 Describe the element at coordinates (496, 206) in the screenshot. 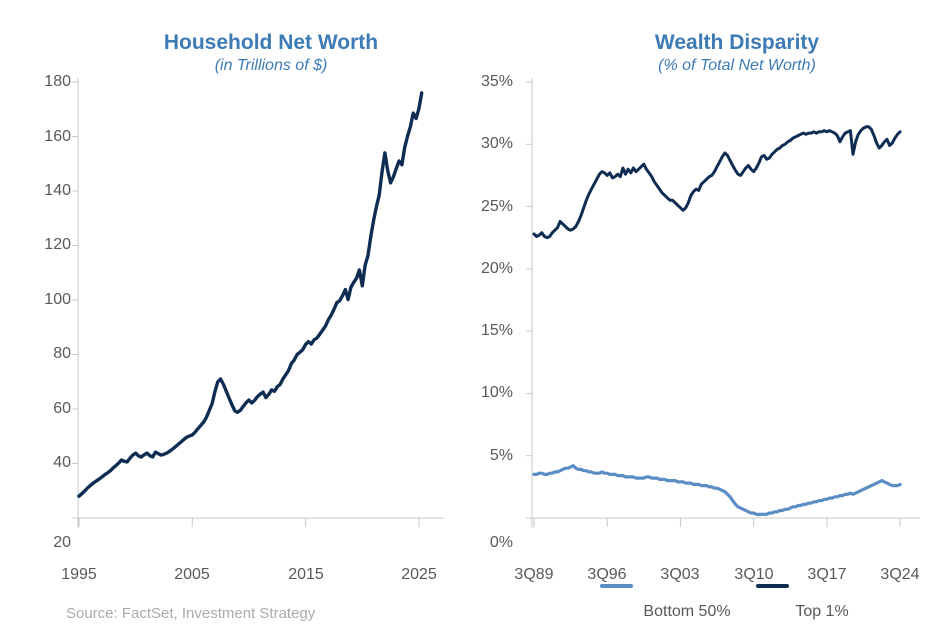

I see `right-y-tick-label: 25%` at that location.